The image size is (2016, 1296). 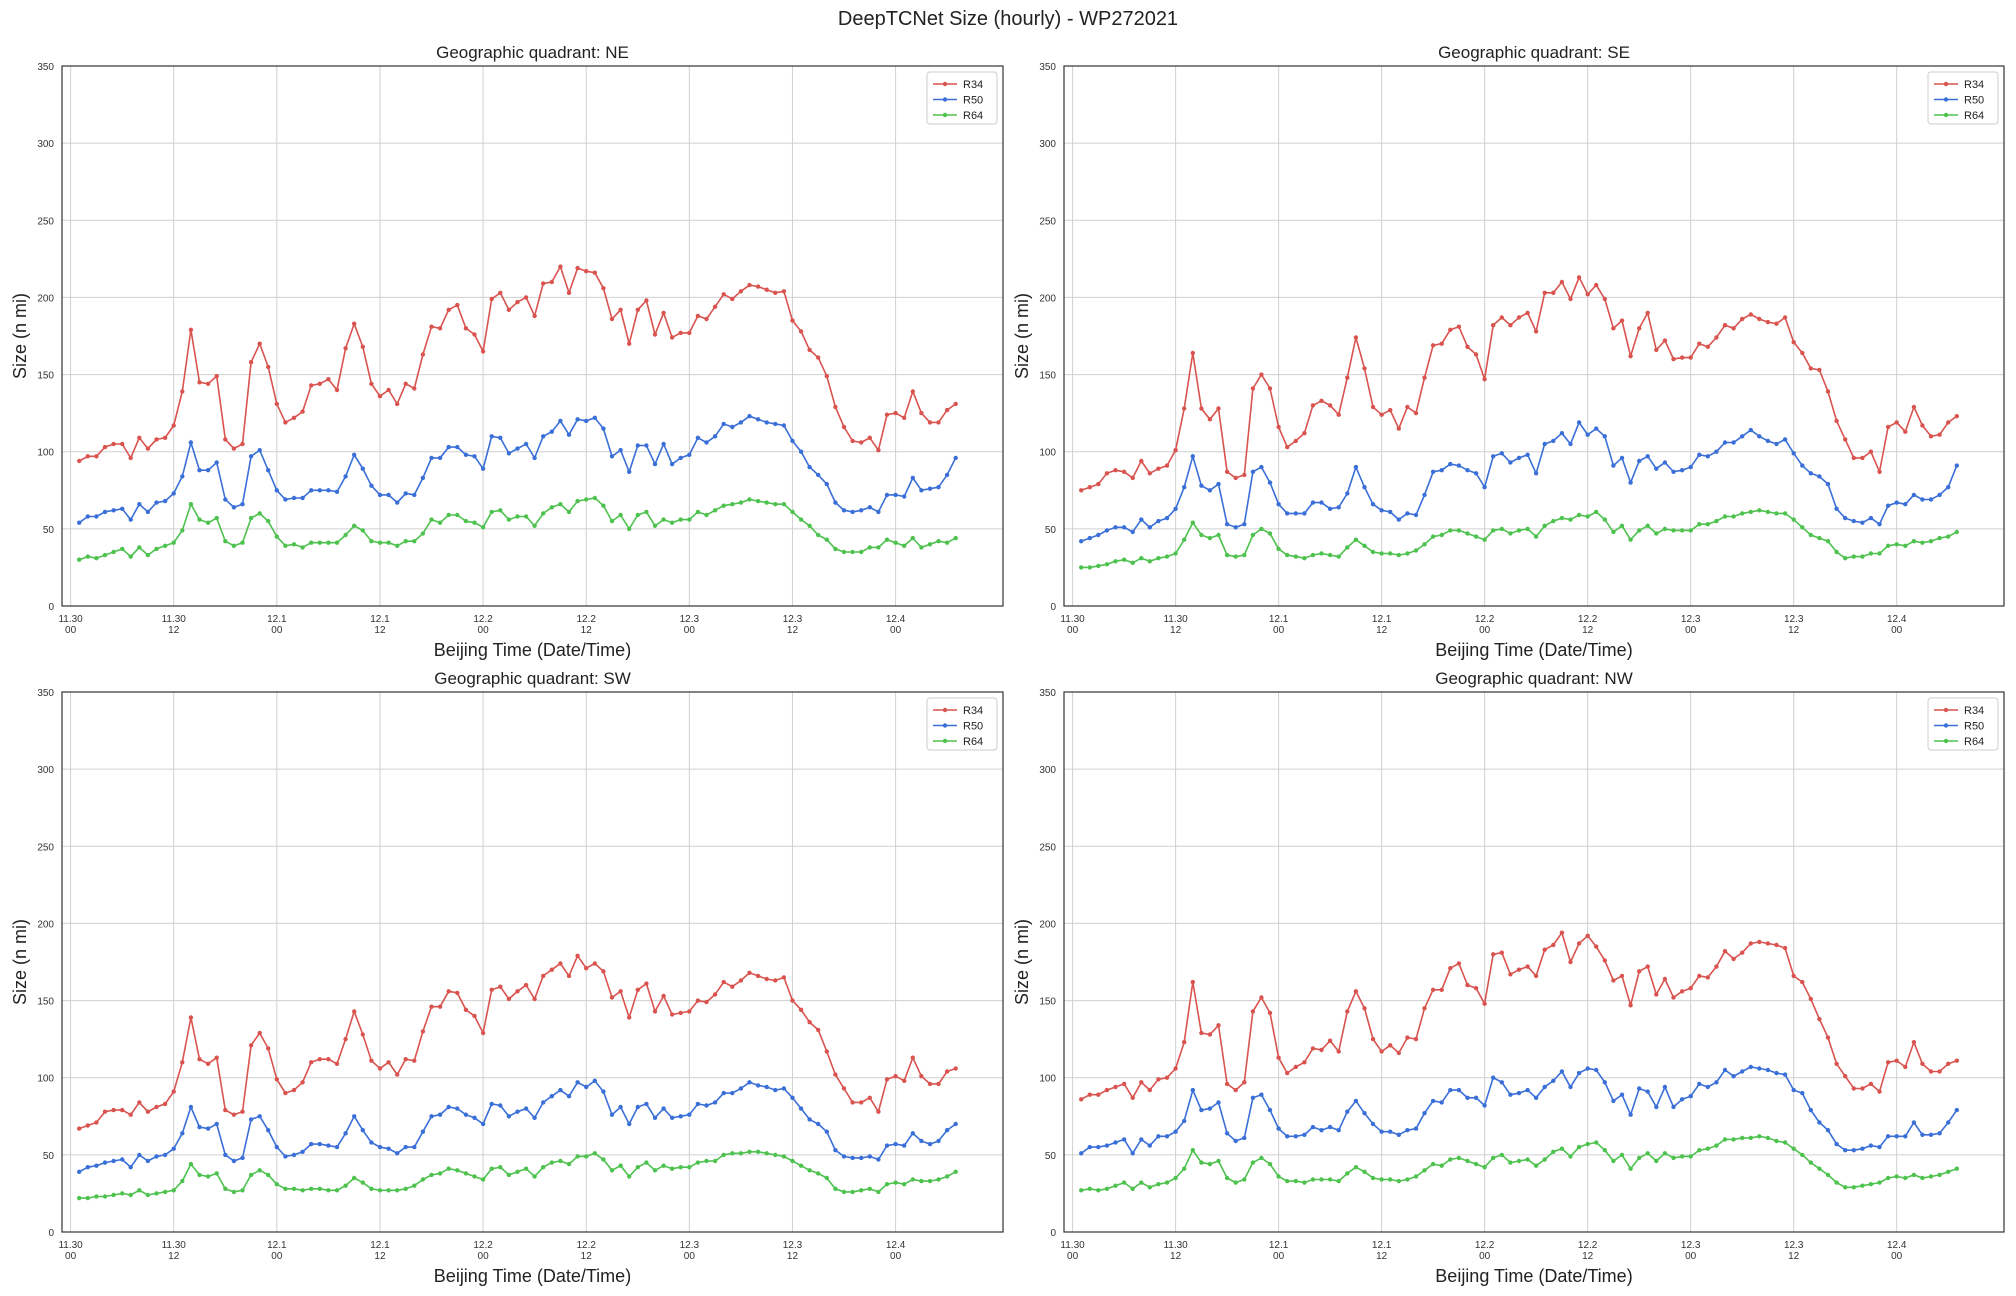 What do you see at coordinates (1047, 1002) in the screenshot?
I see `y-tick-label: 150` at bounding box center [1047, 1002].